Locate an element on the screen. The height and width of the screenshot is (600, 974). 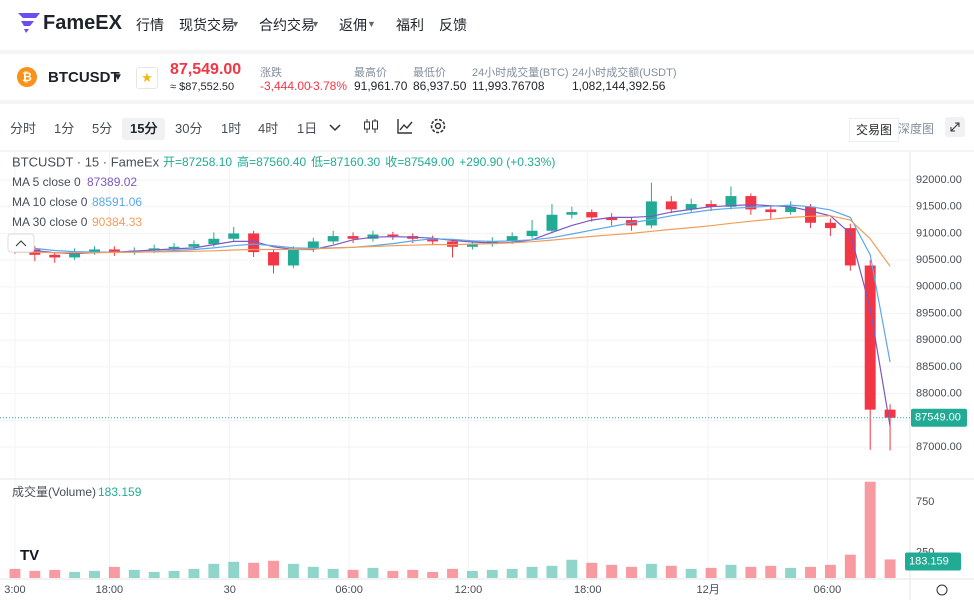
logo: FameEX is located at coordinates (82, 23).